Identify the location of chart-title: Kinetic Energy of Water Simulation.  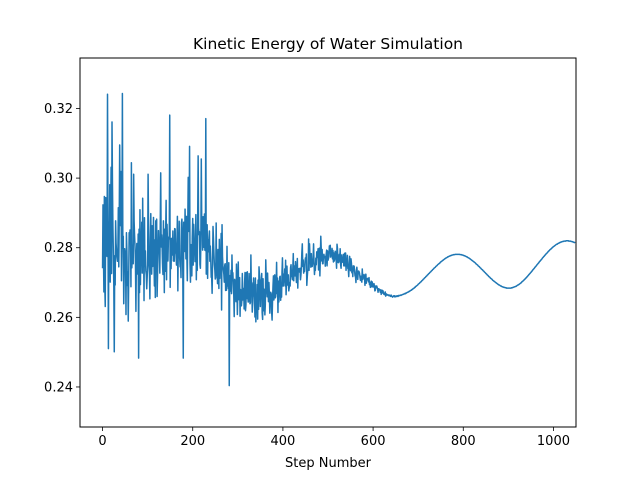
(328, 44).